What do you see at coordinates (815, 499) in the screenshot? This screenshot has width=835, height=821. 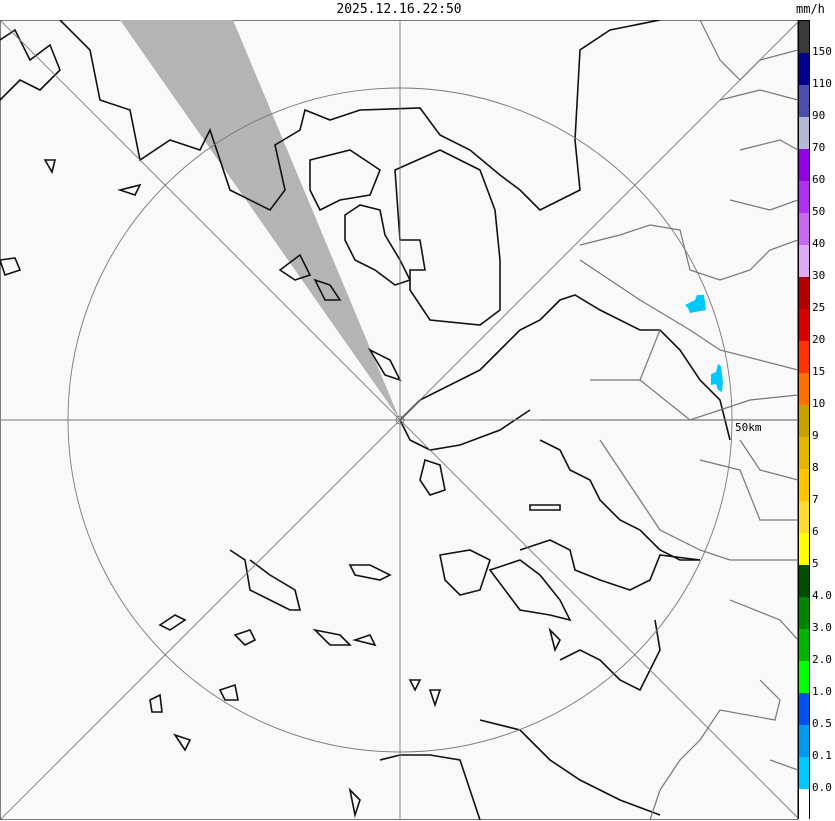 I see `legend-label: 7` at bounding box center [815, 499].